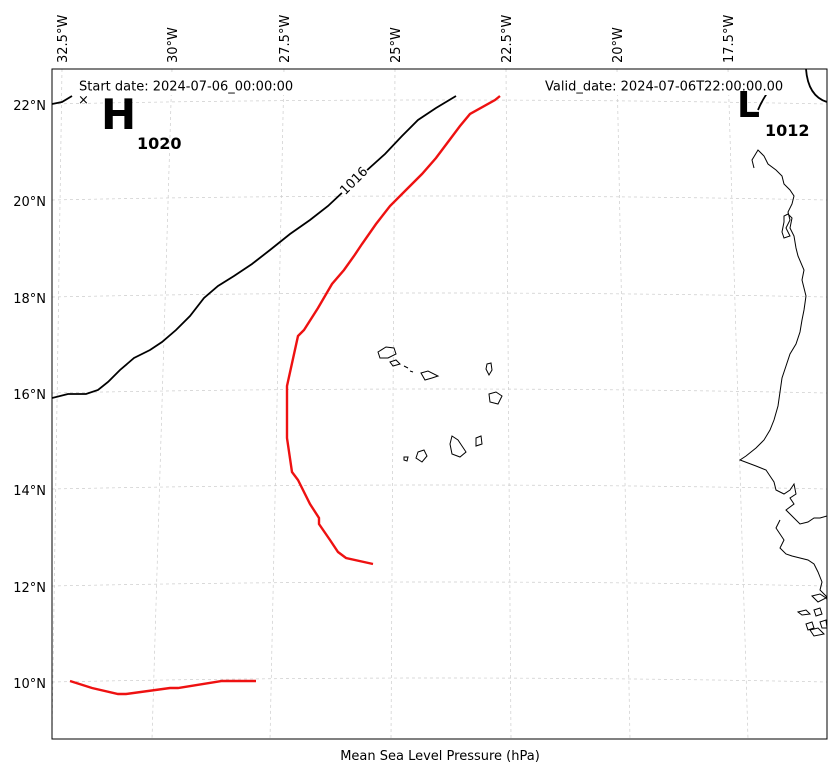 The image size is (837, 783). I want to click on island-maio, so click(479, 441).